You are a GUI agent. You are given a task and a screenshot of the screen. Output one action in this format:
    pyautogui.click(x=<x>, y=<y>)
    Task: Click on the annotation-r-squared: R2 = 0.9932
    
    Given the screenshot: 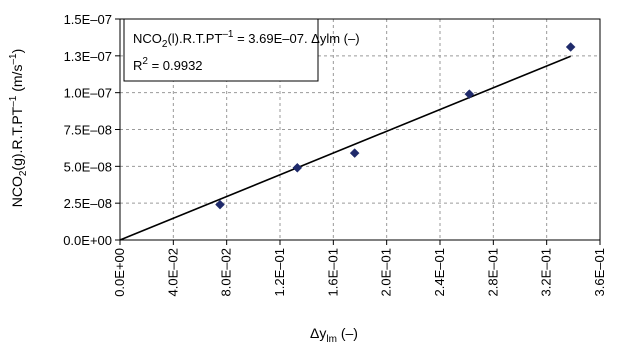 What is the action you would take?
    pyautogui.click(x=168, y=64)
    